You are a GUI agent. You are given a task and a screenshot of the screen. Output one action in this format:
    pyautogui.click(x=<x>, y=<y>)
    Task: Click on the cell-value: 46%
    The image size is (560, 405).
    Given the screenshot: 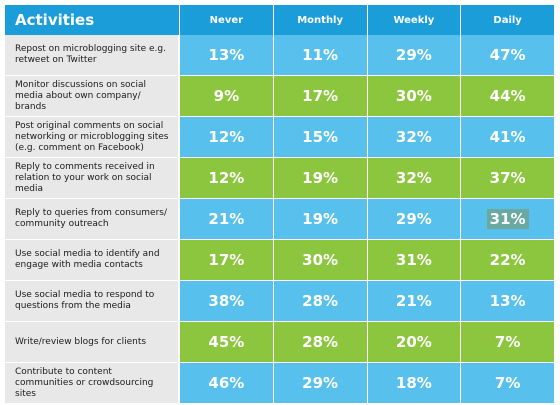 What is the action you would take?
    pyautogui.click(x=227, y=383)
    